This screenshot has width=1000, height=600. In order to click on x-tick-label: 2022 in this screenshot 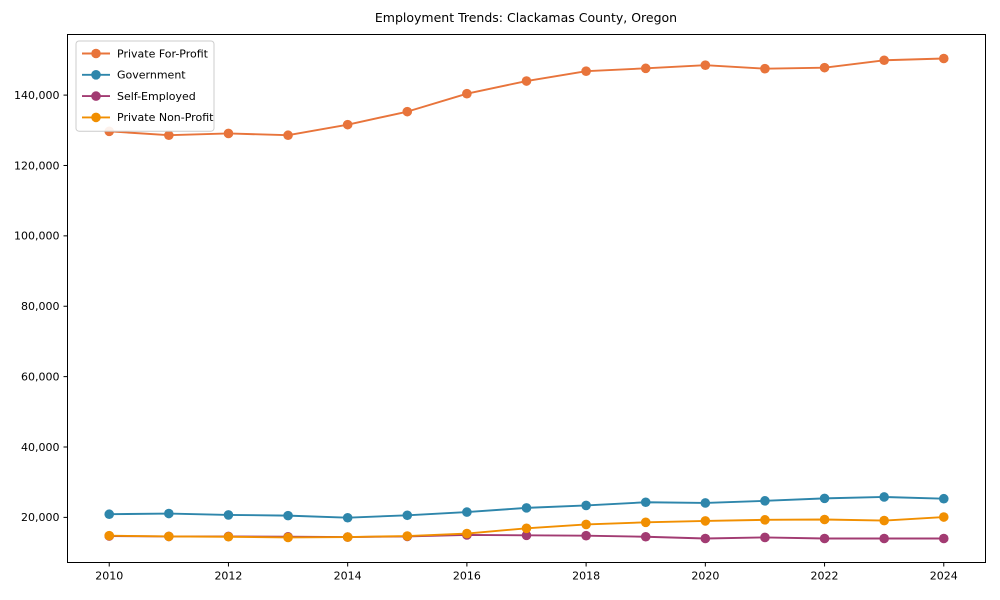, I will do `click(825, 576)`.